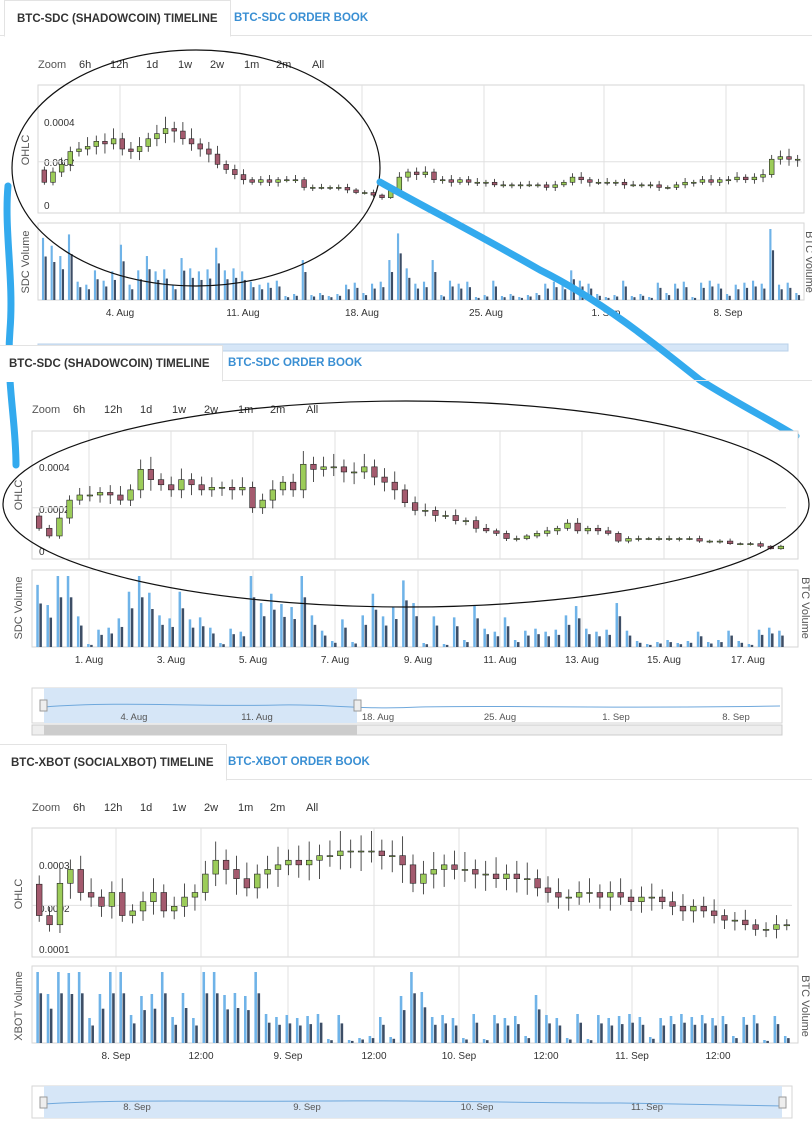 This screenshot has height=1125, width=812. Describe the element at coordinates (299, 762) in the screenshot. I see `tab-xbot-order-book: BTC-XBOT ORDER BOOK` at that location.